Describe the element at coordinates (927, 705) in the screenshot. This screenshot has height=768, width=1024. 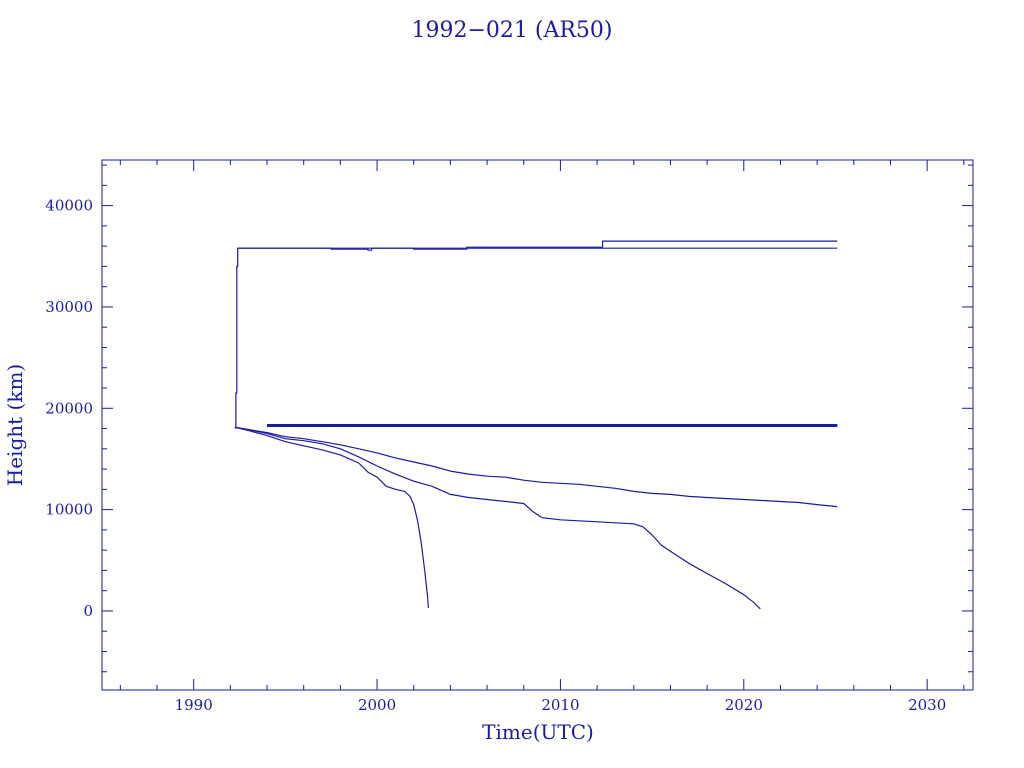
I see `x-tick-label: 2030` at that location.